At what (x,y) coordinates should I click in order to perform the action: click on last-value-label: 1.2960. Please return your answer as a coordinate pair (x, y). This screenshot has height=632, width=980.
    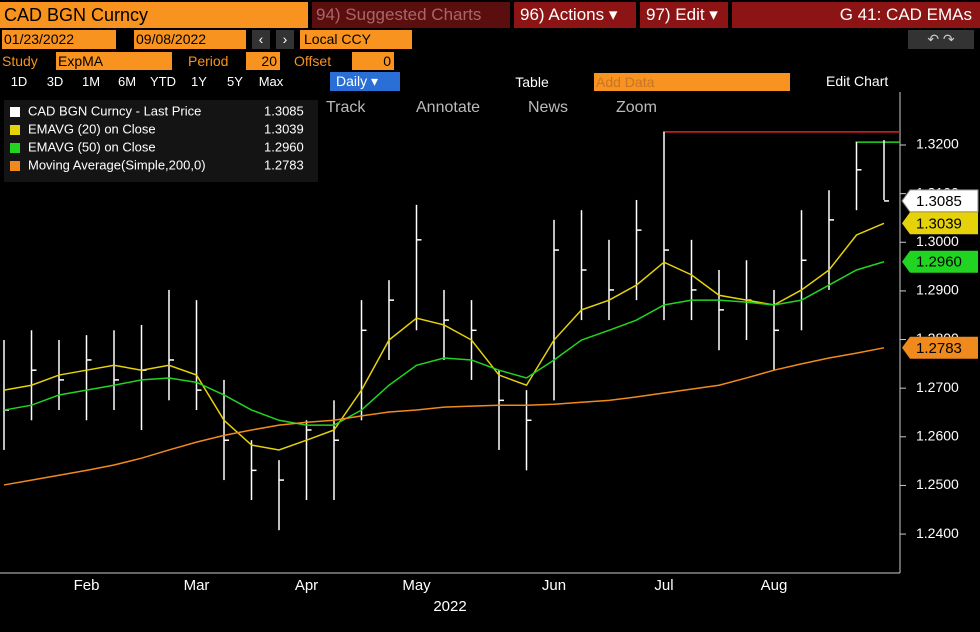
    Looking at the image, I should click on (939, 262).